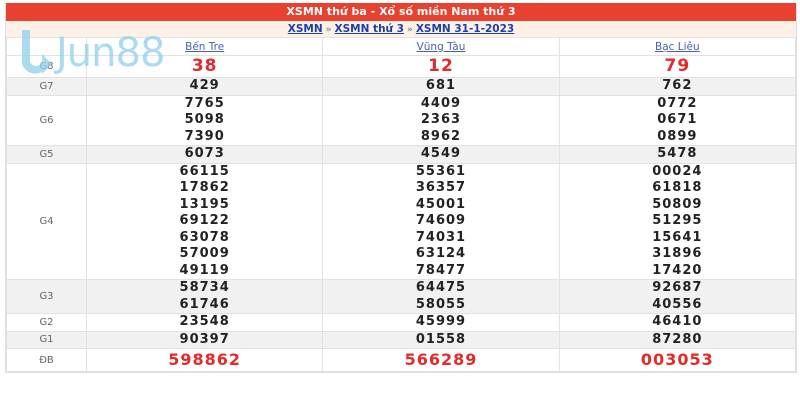 The height and width of the screenshot is (400, 800). I want to click on prize-row-g2: G2 23548 45999 46410, so click(401, 322).